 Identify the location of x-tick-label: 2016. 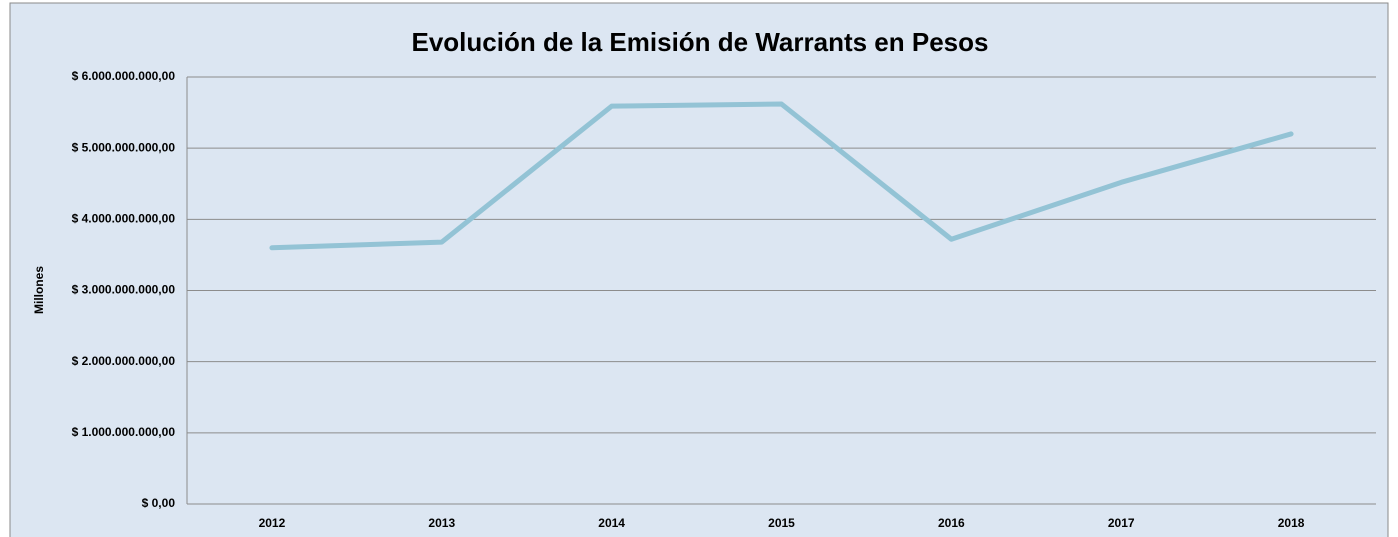
(951, 523).